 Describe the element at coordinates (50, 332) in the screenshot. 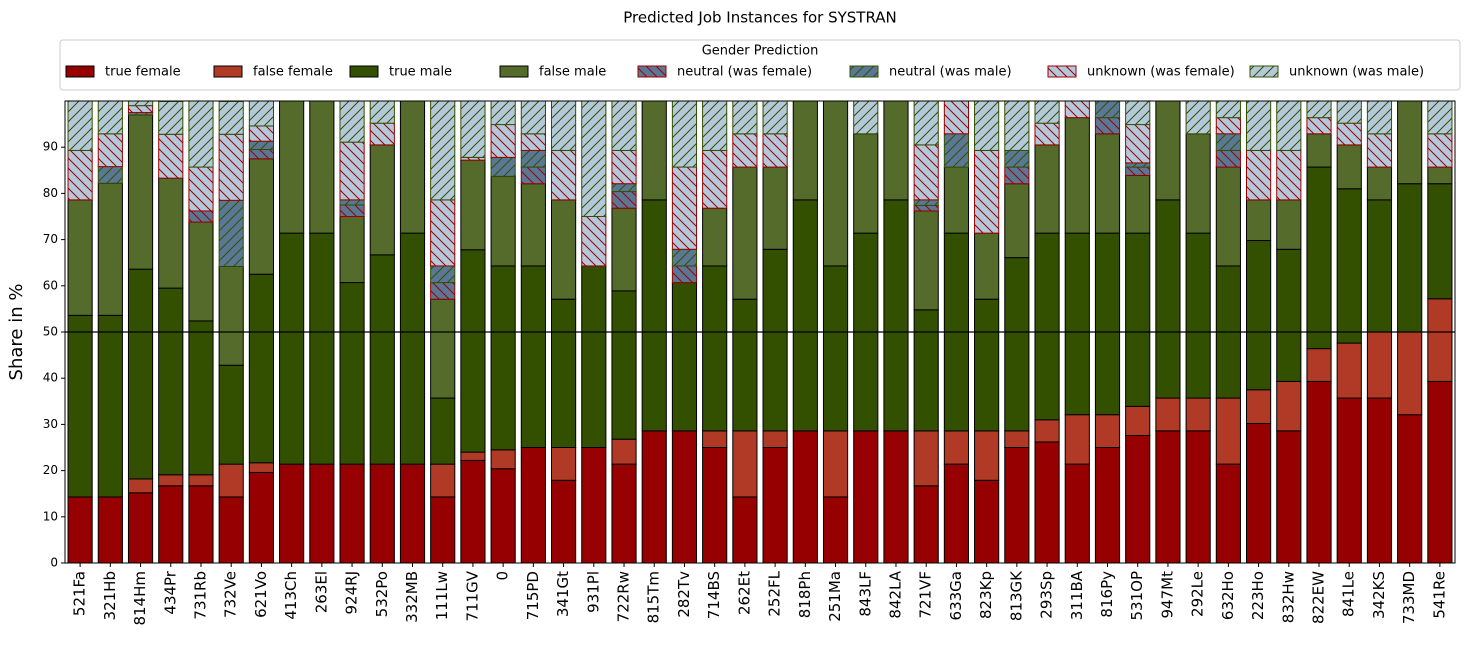

I see `y-tick-label: 50` at that location.